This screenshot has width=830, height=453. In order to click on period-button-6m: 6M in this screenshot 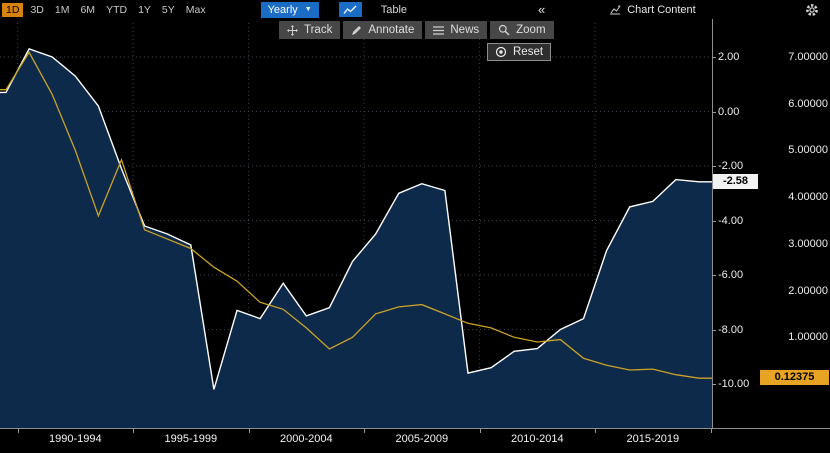, I will do `click(88, 9)`.